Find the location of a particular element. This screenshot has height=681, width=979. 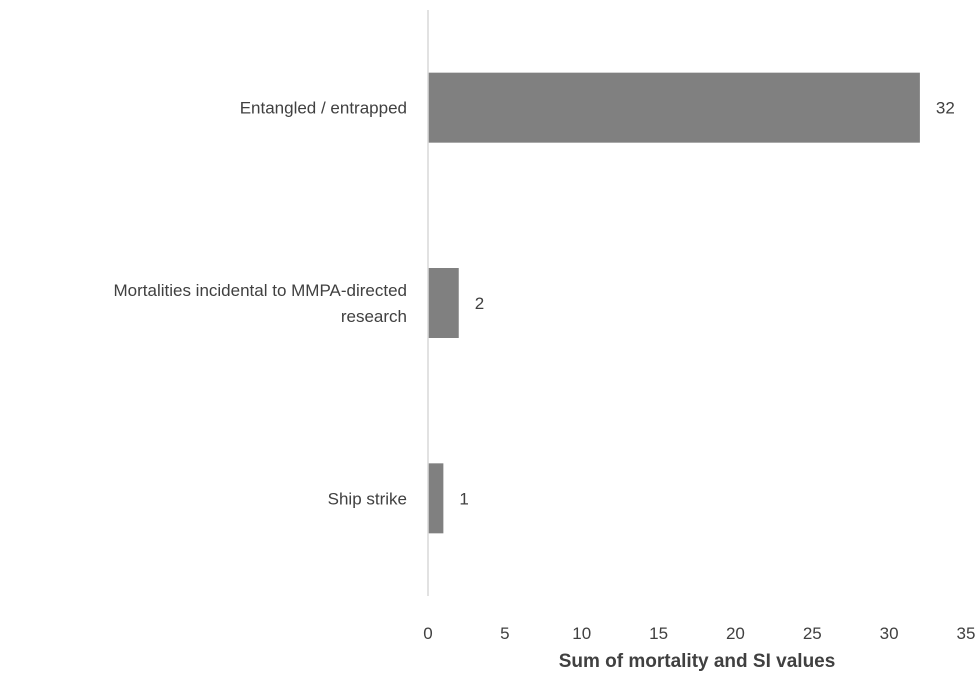

category-label-mortalities-incidental-to-line-1: Mortalities incidental to MMPA-directed is located at coordinates (260, 290).